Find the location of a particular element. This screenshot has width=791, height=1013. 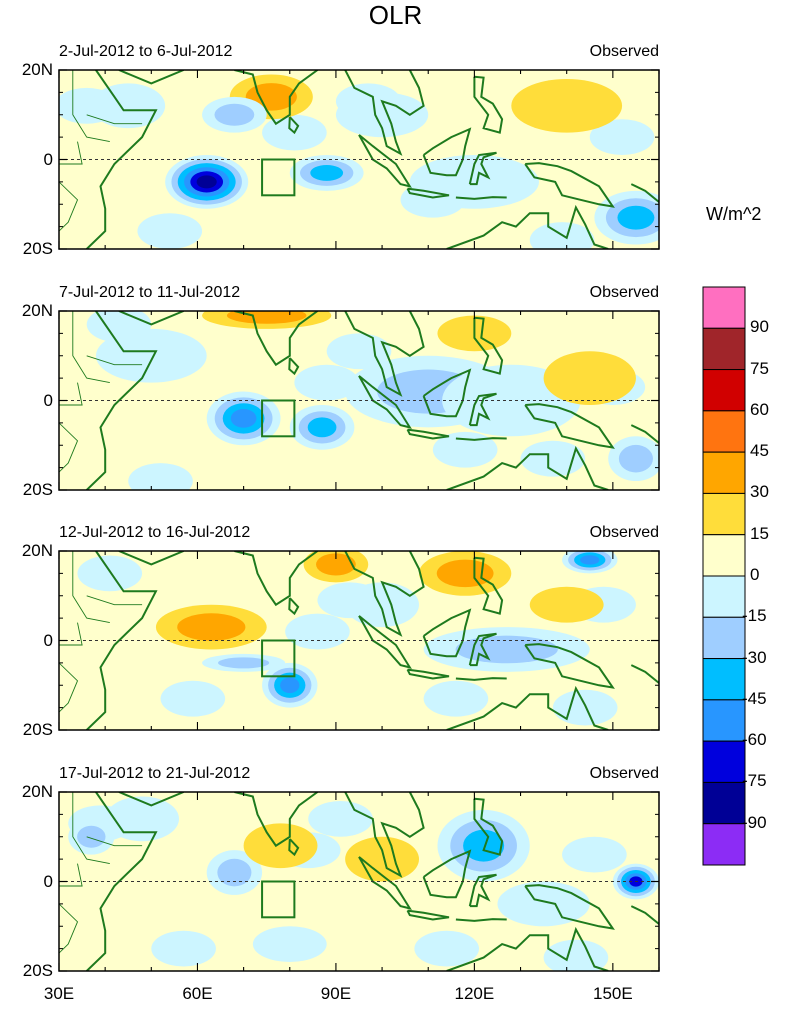

panel-2-field is located at coordinates (359, 400).